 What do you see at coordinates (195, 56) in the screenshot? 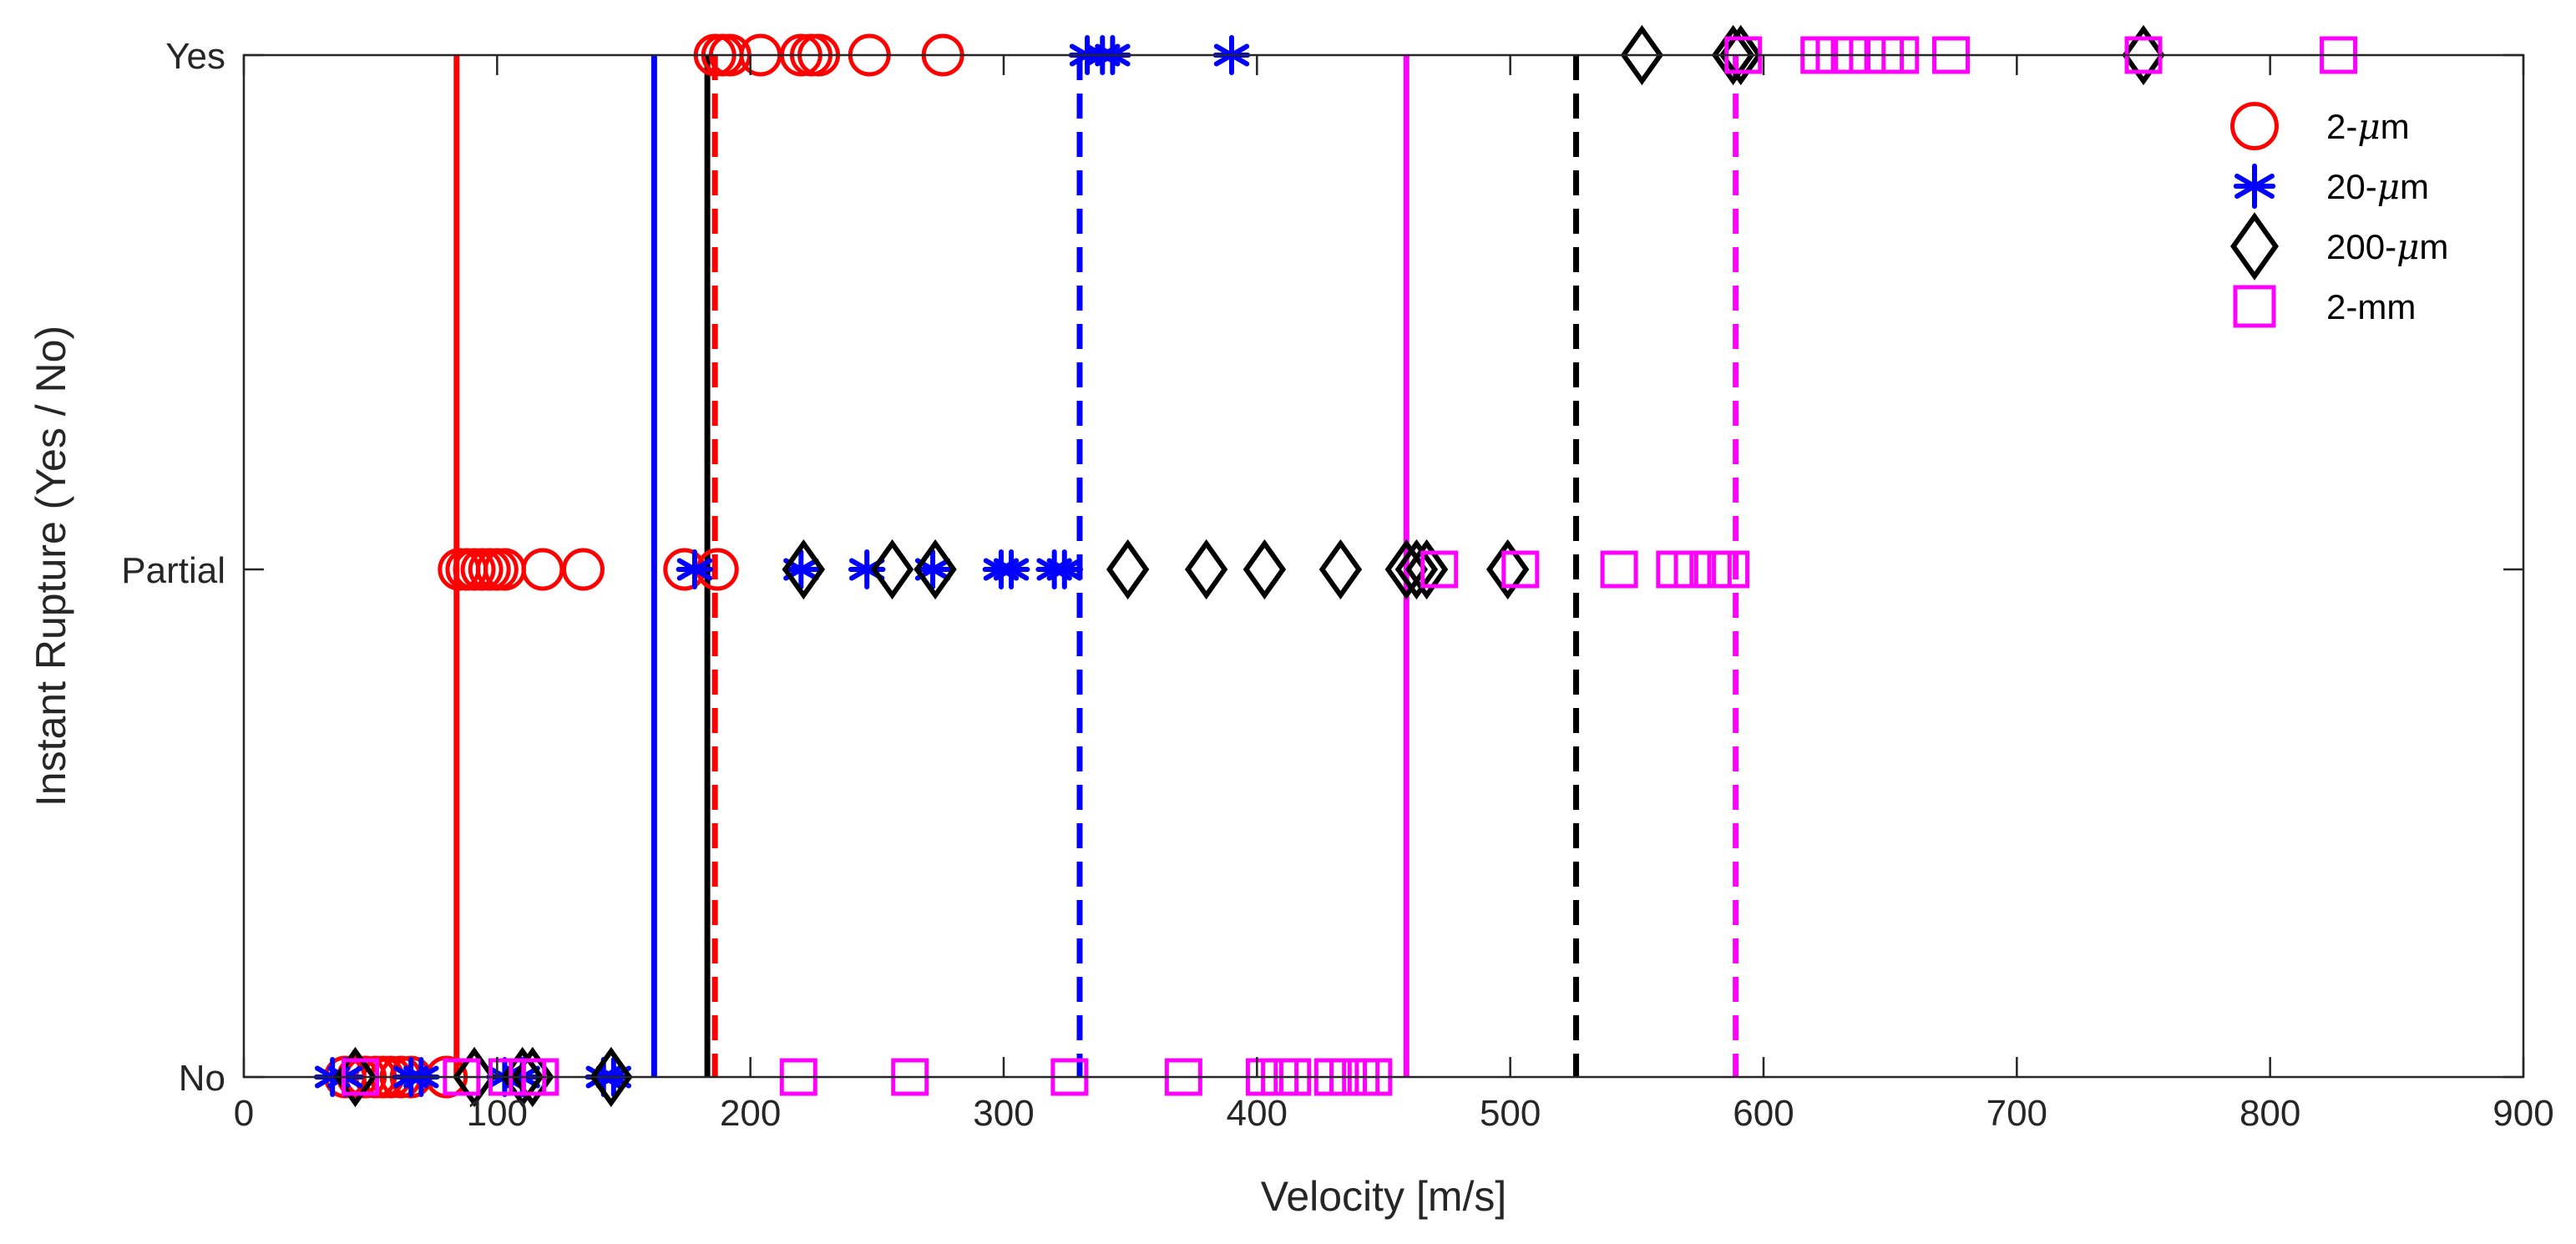
I see `y-tick-label-2: Yes` at bounding box center [195, 56].